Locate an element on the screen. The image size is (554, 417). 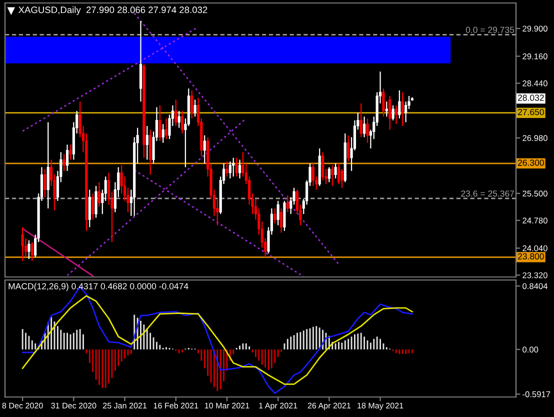
x-tick-label: 31 Dec 2020 is located at coordinates (73, 405).